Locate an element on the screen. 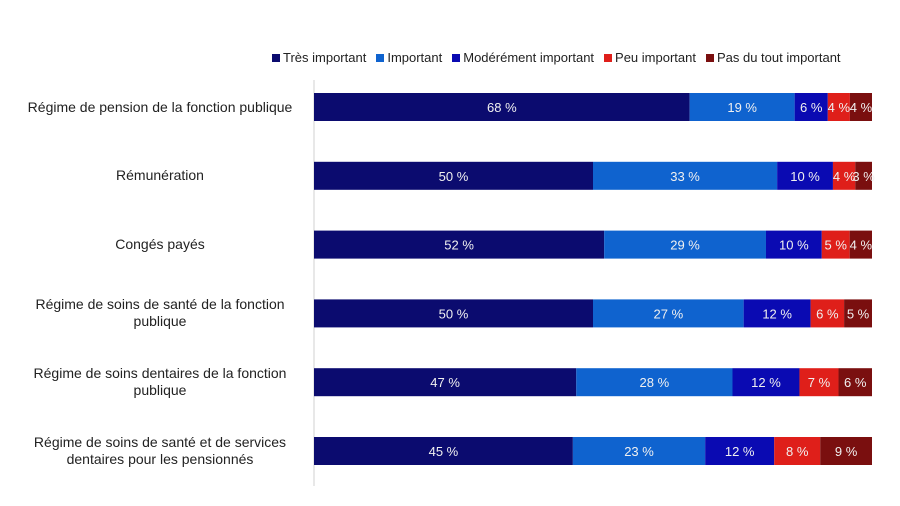  data-label: 19 % is located at coordinates (742, 107).